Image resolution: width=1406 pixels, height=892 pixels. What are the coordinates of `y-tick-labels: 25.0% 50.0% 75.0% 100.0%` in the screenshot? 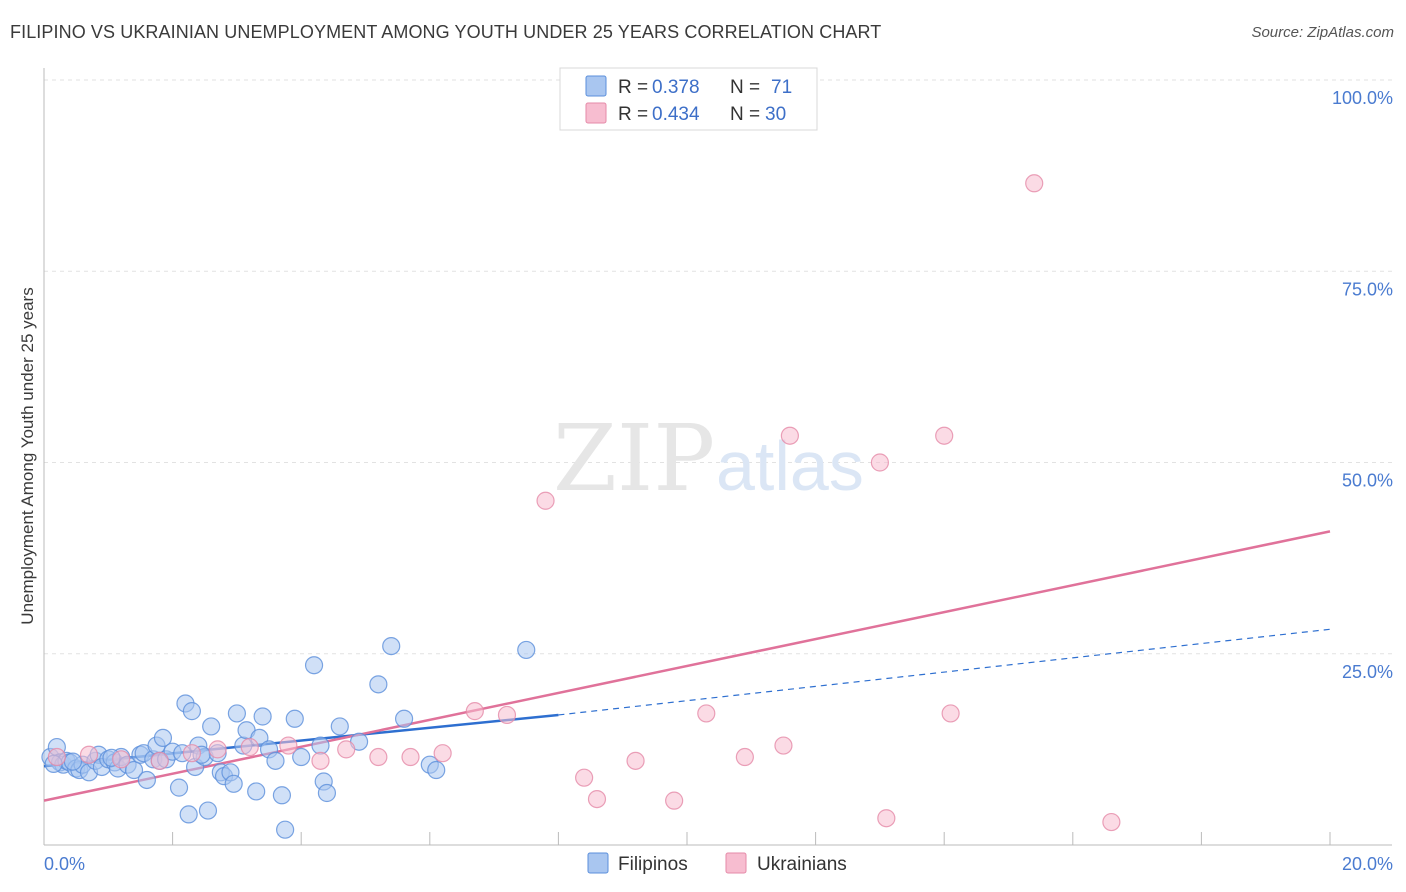 It's located at (1362, 385).